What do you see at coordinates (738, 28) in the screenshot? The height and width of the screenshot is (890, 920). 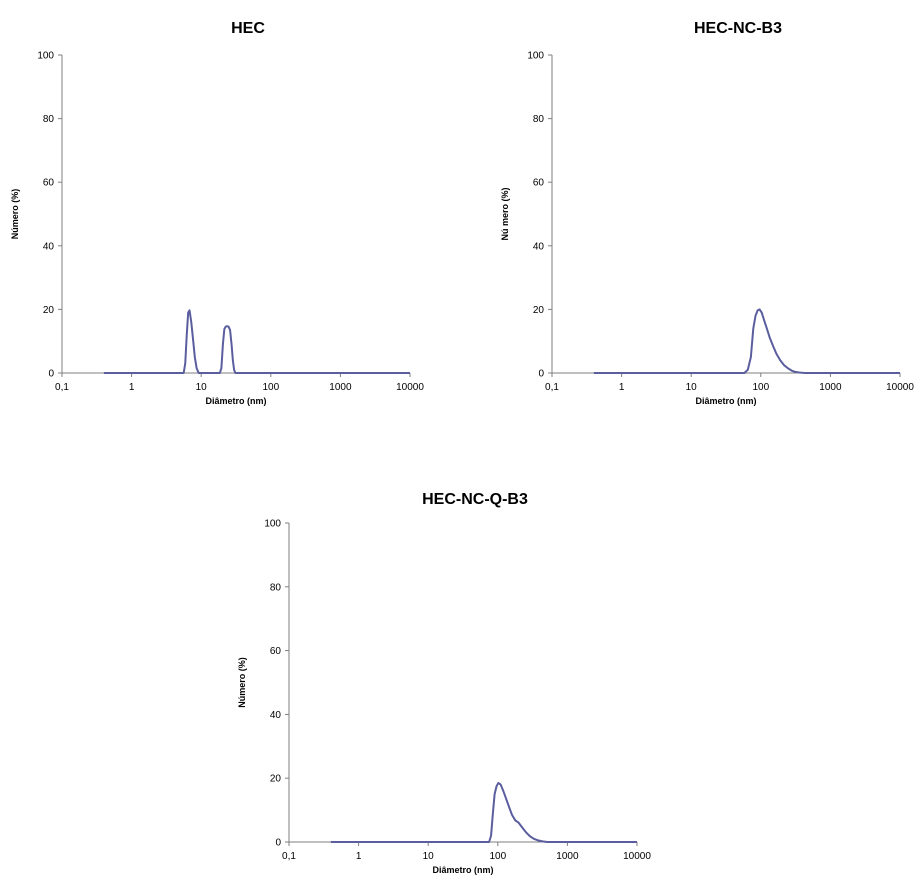 I see `chart-title: HEC-NC-B3` at bounding box center [738, 28].